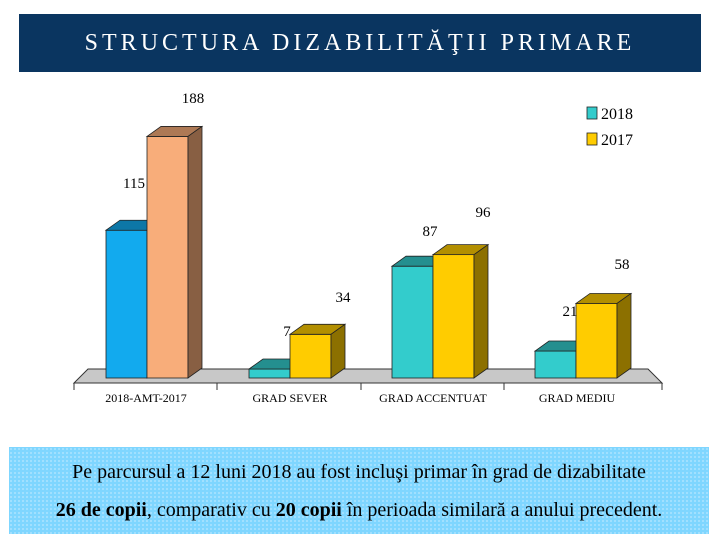  What do you see at coordinates (555, 364) in the screenshot?
I see `bar-2018-3-front` at bounding box center [555, 364].